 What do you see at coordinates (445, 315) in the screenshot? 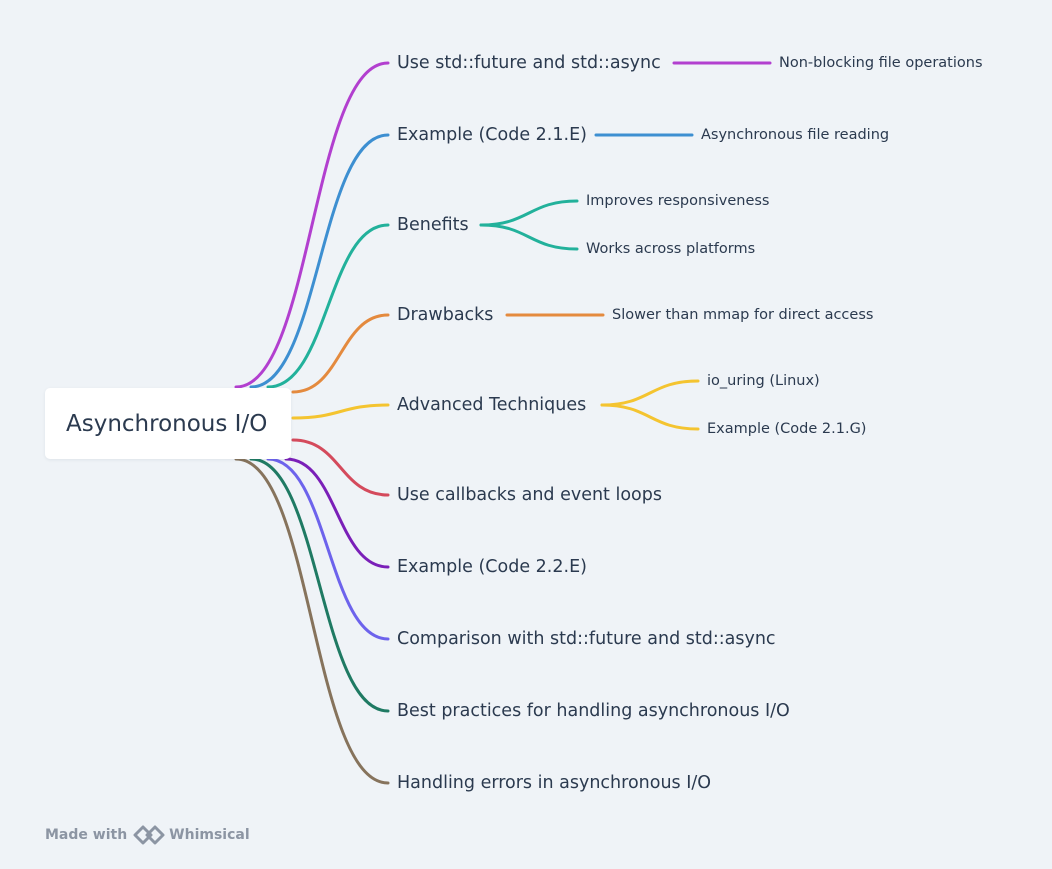
I see `branch-4-label: Drawbacks` at bounding box center [445, 315].